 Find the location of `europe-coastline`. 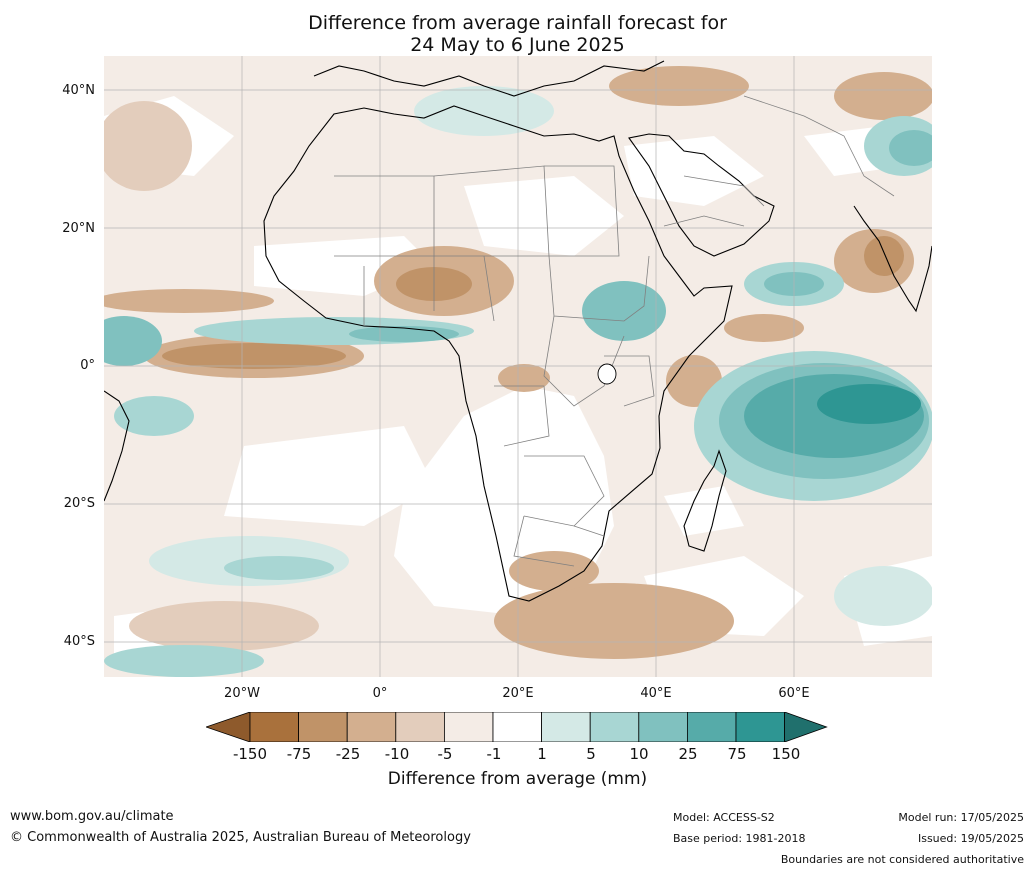

europe-coastline is located at coordinates (489, 78).